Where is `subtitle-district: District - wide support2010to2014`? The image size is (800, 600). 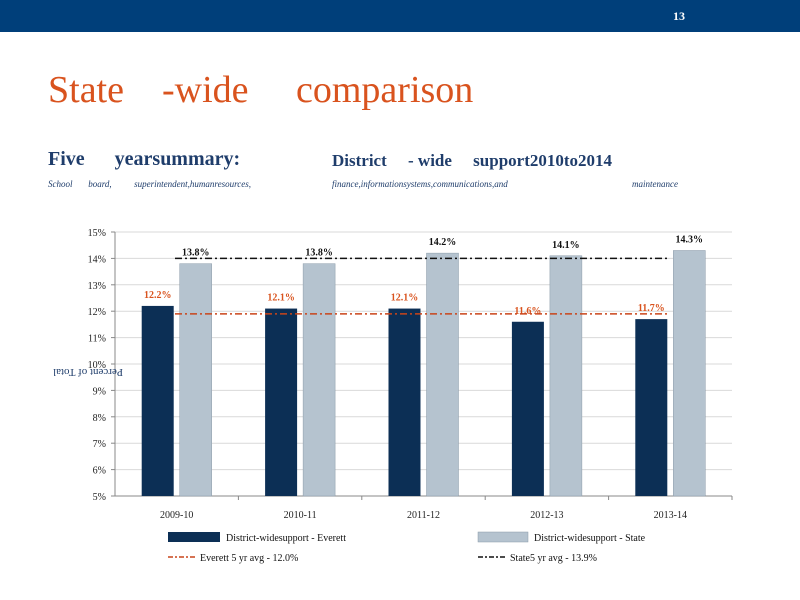 subtitle-district: District - wide support2010to2014 is located at coordinates (472, 160).